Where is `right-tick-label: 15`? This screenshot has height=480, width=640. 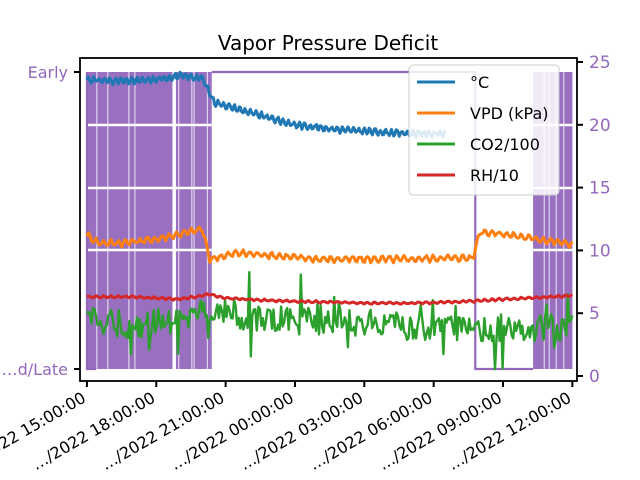
right-tick-label: 15 is located at coordinates (600, 189).